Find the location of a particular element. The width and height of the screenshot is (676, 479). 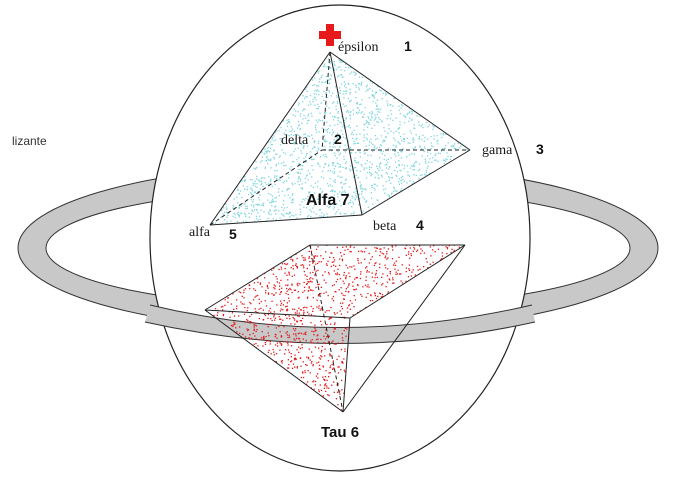

delta-number: 2 is located at coordinates (338, 139).